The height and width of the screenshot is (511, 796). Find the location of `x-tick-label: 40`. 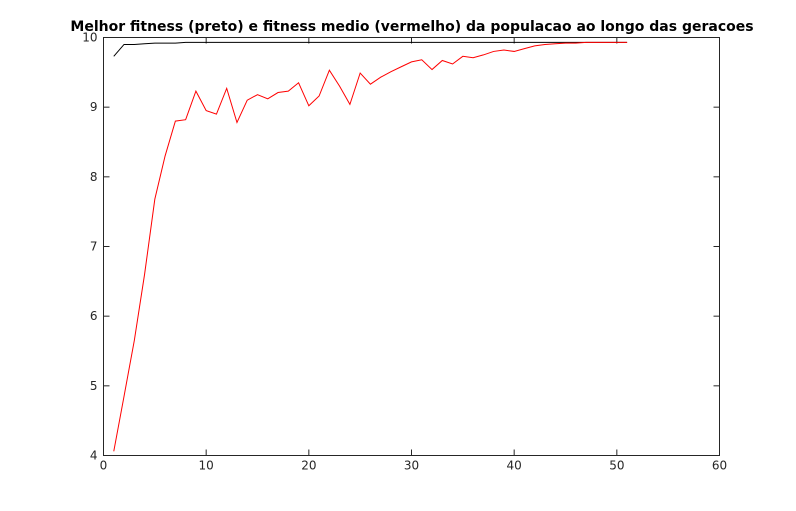

x-tick-label: 40 is located at coordinates (514, 466).